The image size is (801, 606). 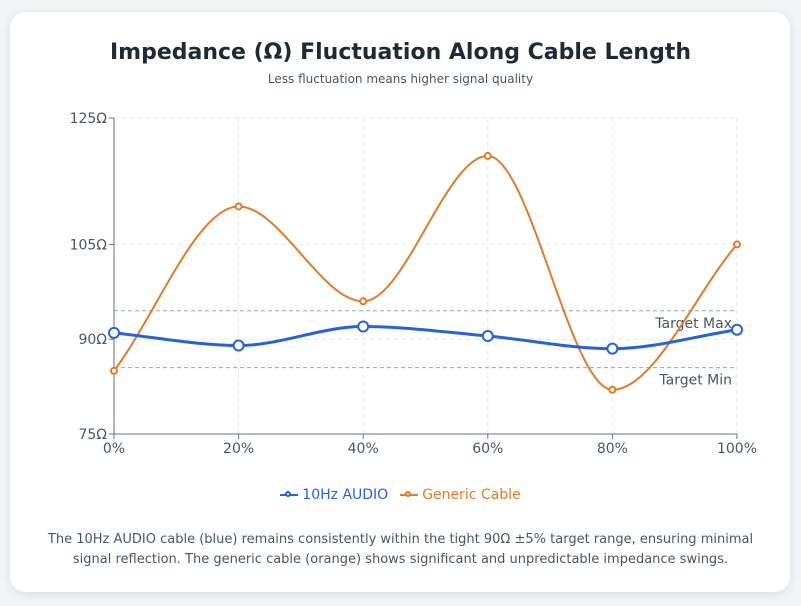 What do you see at coordinates (693, 324) in the screenshot?
I see `reference-label-target-max: Target Max` at bounding box center [693, 324].